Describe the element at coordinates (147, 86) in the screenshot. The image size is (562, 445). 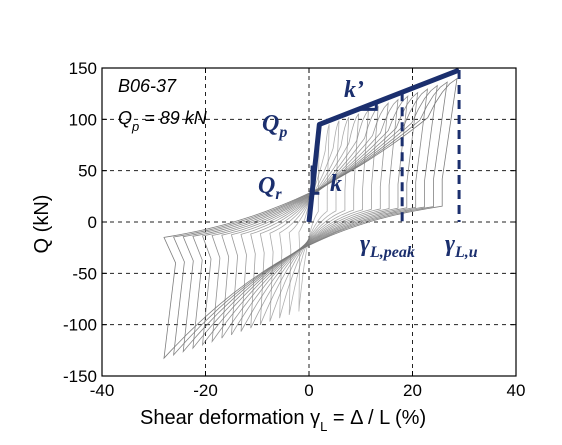
I see `specimen-label: B06-37` at that location.